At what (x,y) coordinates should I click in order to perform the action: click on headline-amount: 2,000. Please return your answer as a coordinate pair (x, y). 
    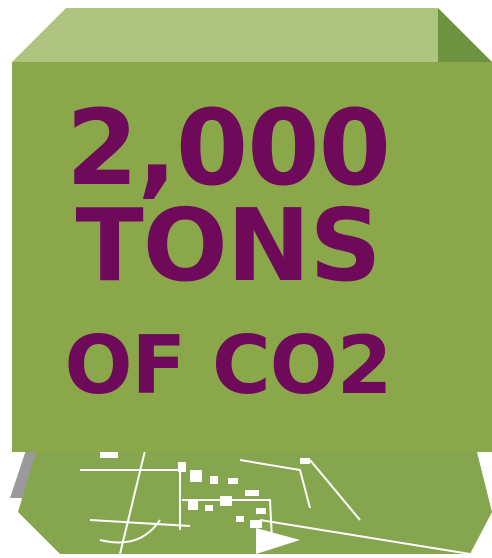
    Looking at the image, I should click on (228, 148).